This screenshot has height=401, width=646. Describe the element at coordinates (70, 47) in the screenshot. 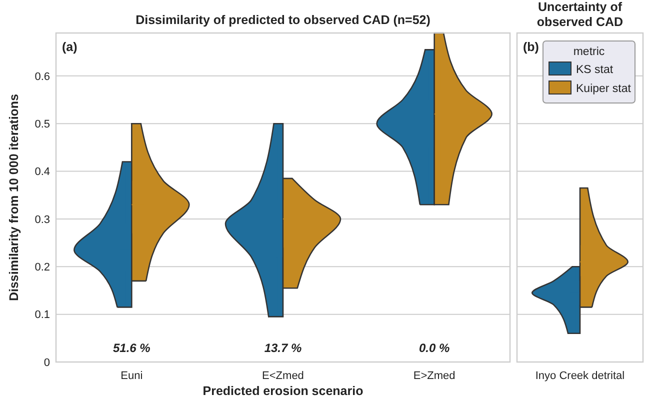

I see `annotation: (a)` at that location.